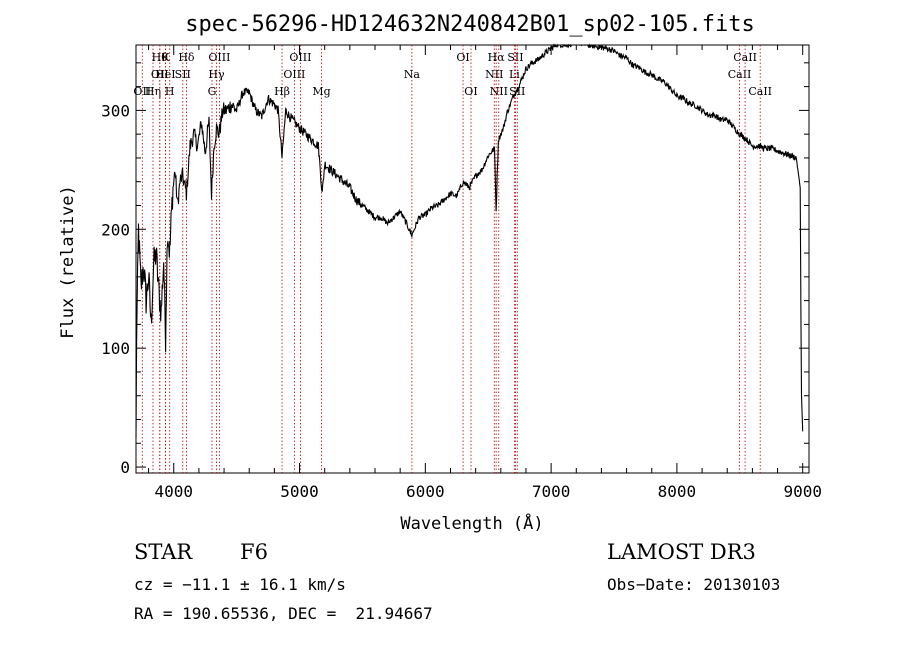 This screenshot has width=900, height=649. I want to click on line-marker-label-25: CaII, so click(740, 74).